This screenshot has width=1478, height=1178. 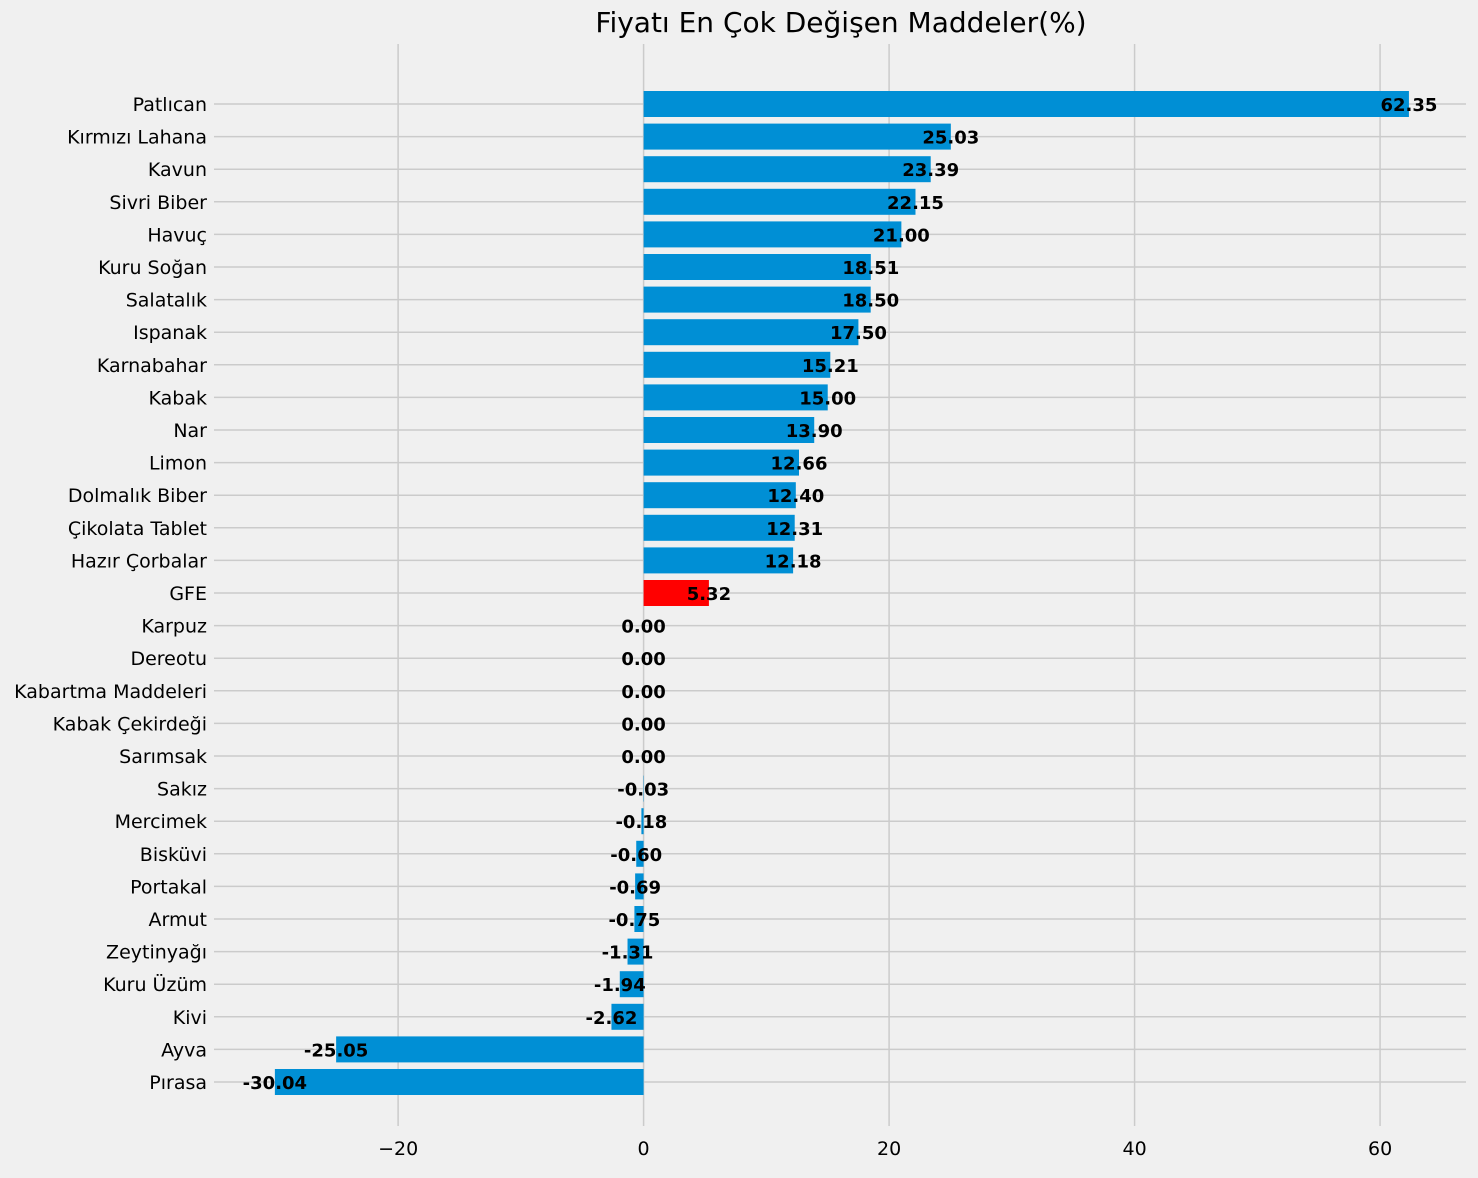 I want to click on data-label: 25.03, so click(x=950, y=138).